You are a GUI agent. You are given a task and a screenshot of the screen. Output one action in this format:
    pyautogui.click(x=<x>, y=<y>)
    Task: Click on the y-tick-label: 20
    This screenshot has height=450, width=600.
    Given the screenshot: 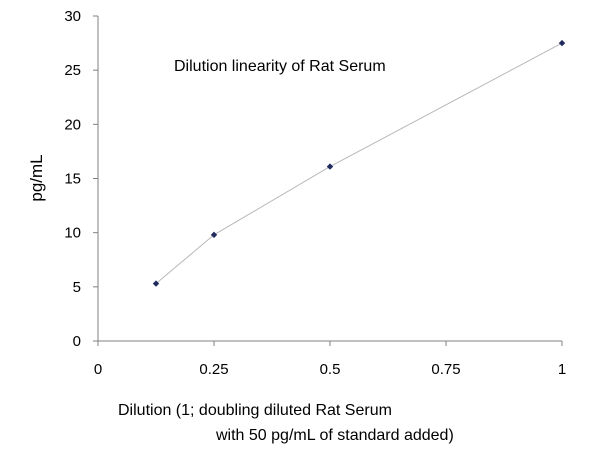 What is the action you would take?
    pyautogui.click(x=72, y=124)
    